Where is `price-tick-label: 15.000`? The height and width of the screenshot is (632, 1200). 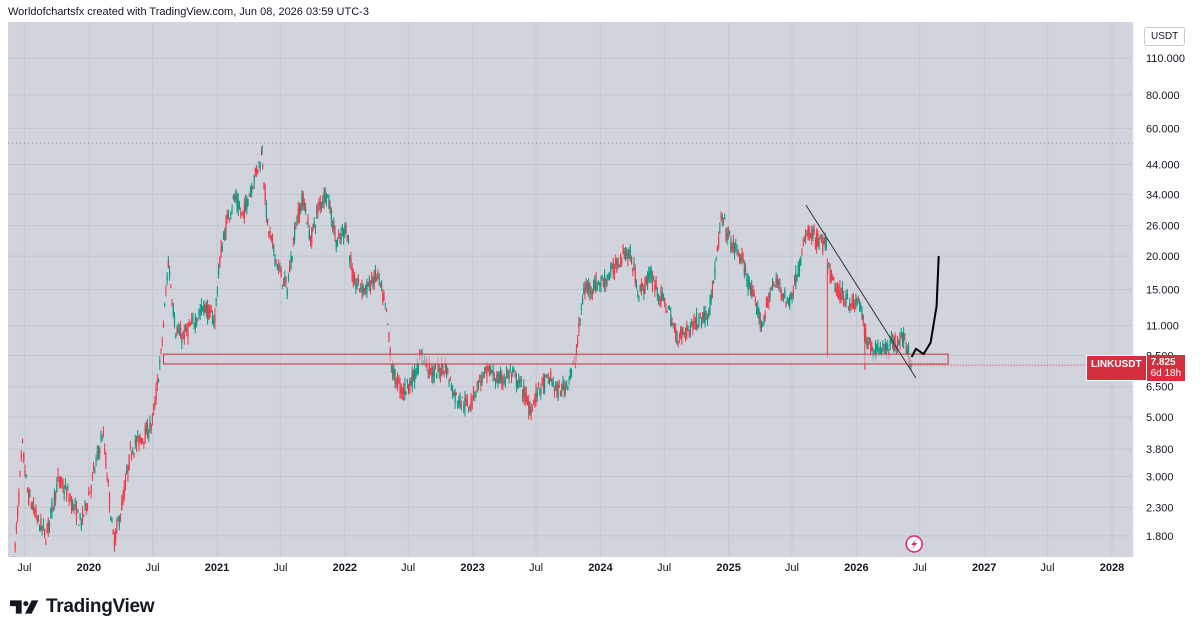
price-tick-label: 15.000 is located at coordinates (1163, 291).